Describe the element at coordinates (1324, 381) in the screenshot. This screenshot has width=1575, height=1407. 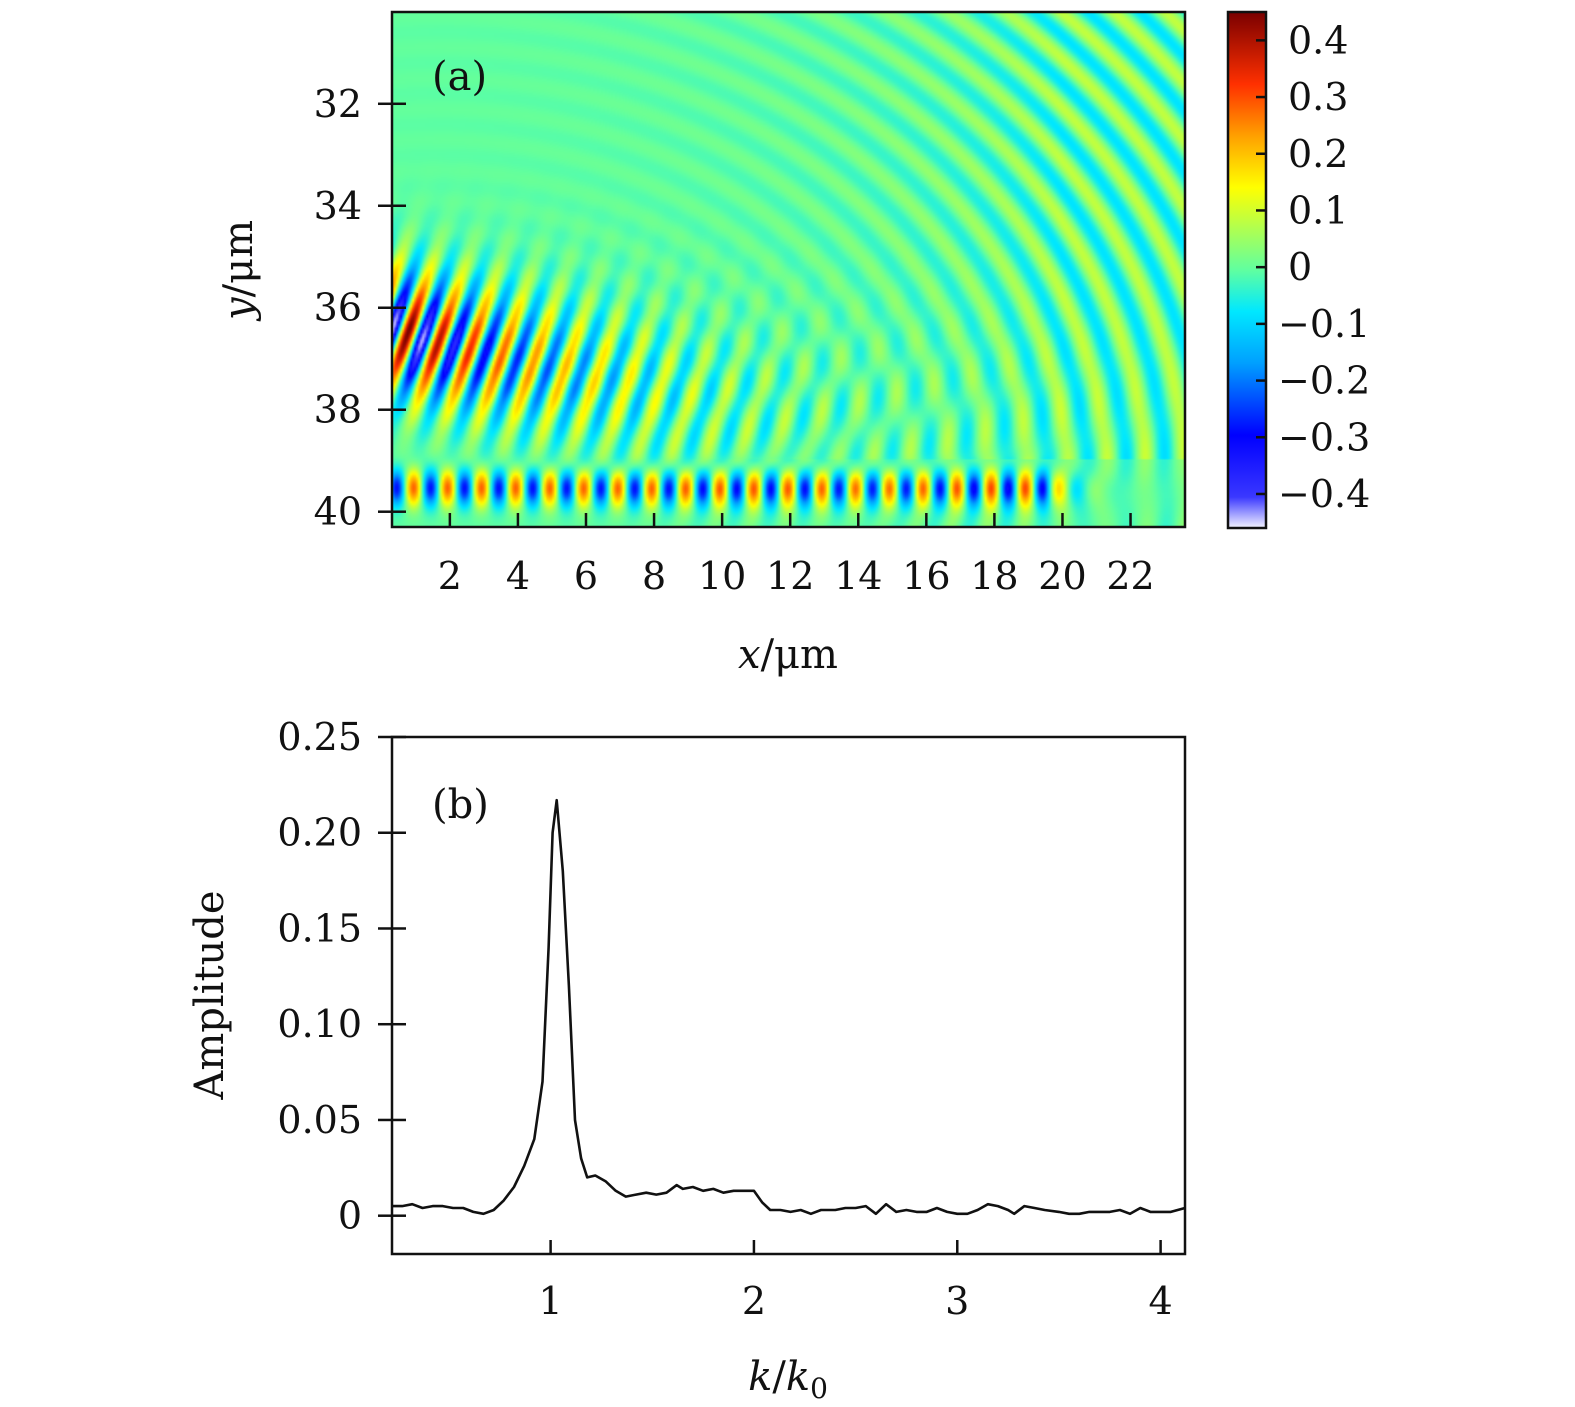
I see `colorbar-tick-label: −0.2` at that location.